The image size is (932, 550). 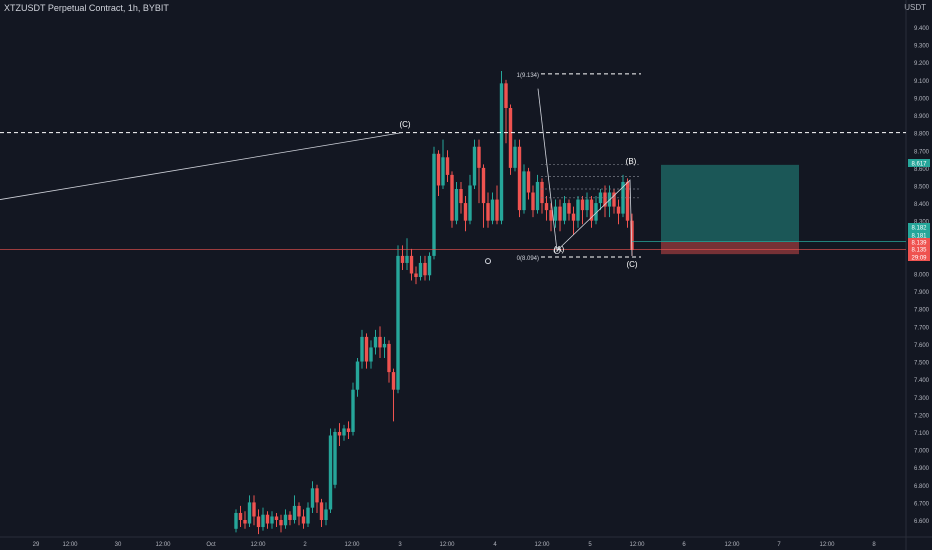 What do you see at coordinates (922, 364) in the screenshot?
I see `y-tick-label: 7.500` at bounding box center [922, 364].